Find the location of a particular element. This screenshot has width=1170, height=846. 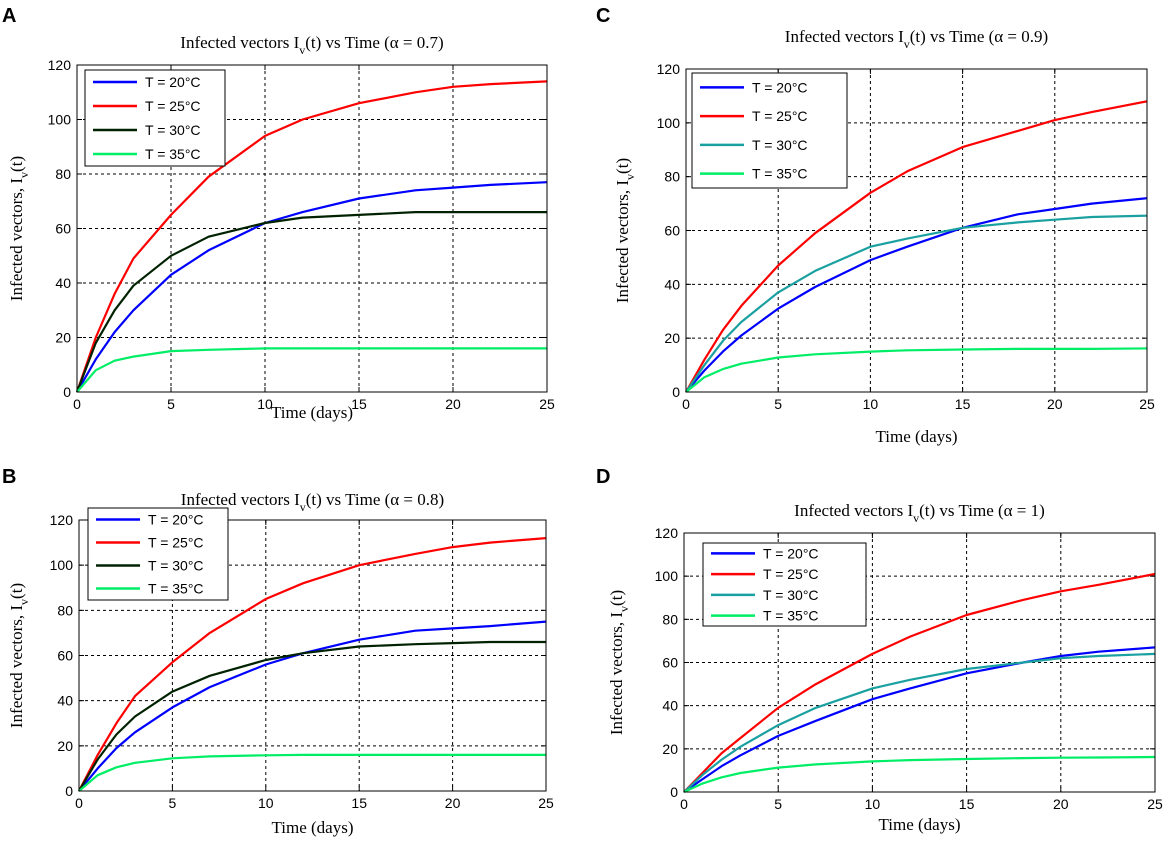

chart-title-d: Infected vectors Iv(t) vs Time (α = 1) is located at coordinates (919, 513).